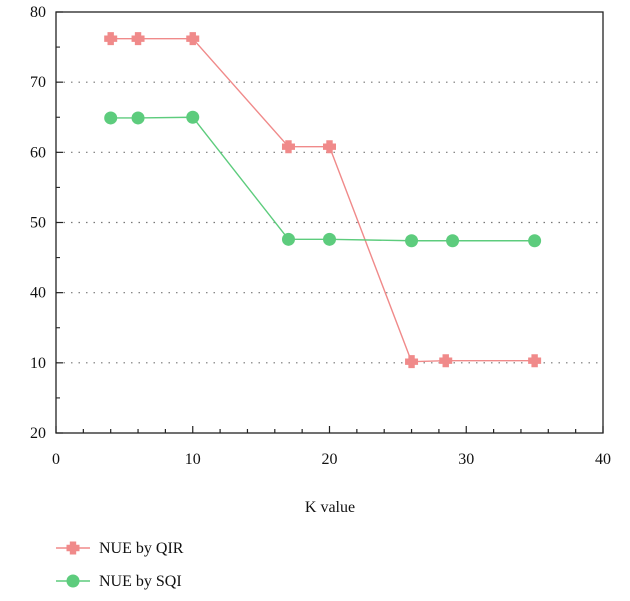 The width and height of the screenshot is (630, 601). I want to click on x-tick-label: 10, so click(193, 459).